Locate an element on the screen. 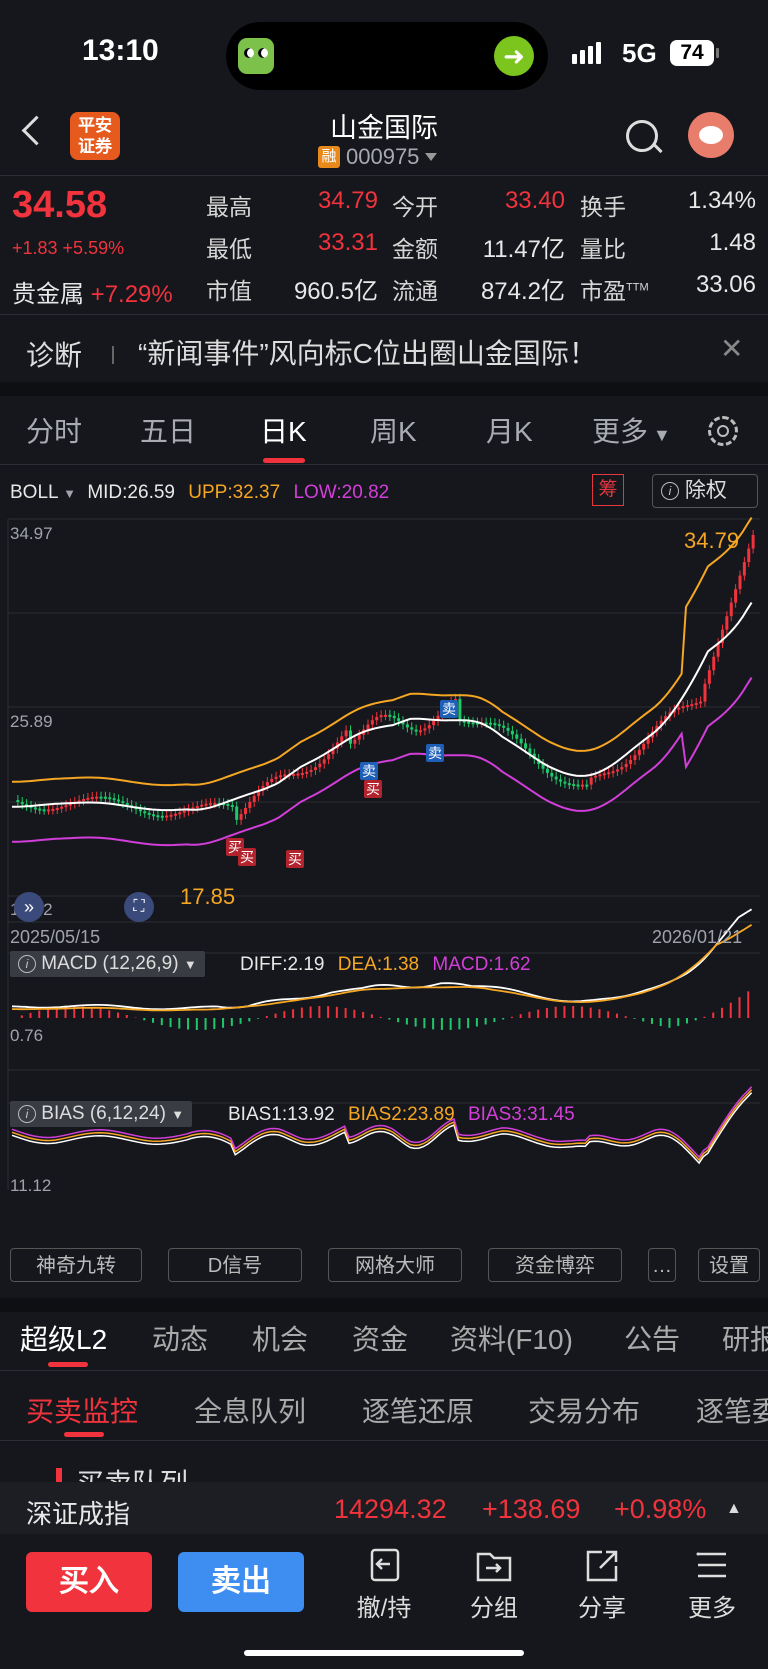 This screenshot has height=1669, width=768. subtab-queue: 全息队列 is located at coordinates (250, 1411).